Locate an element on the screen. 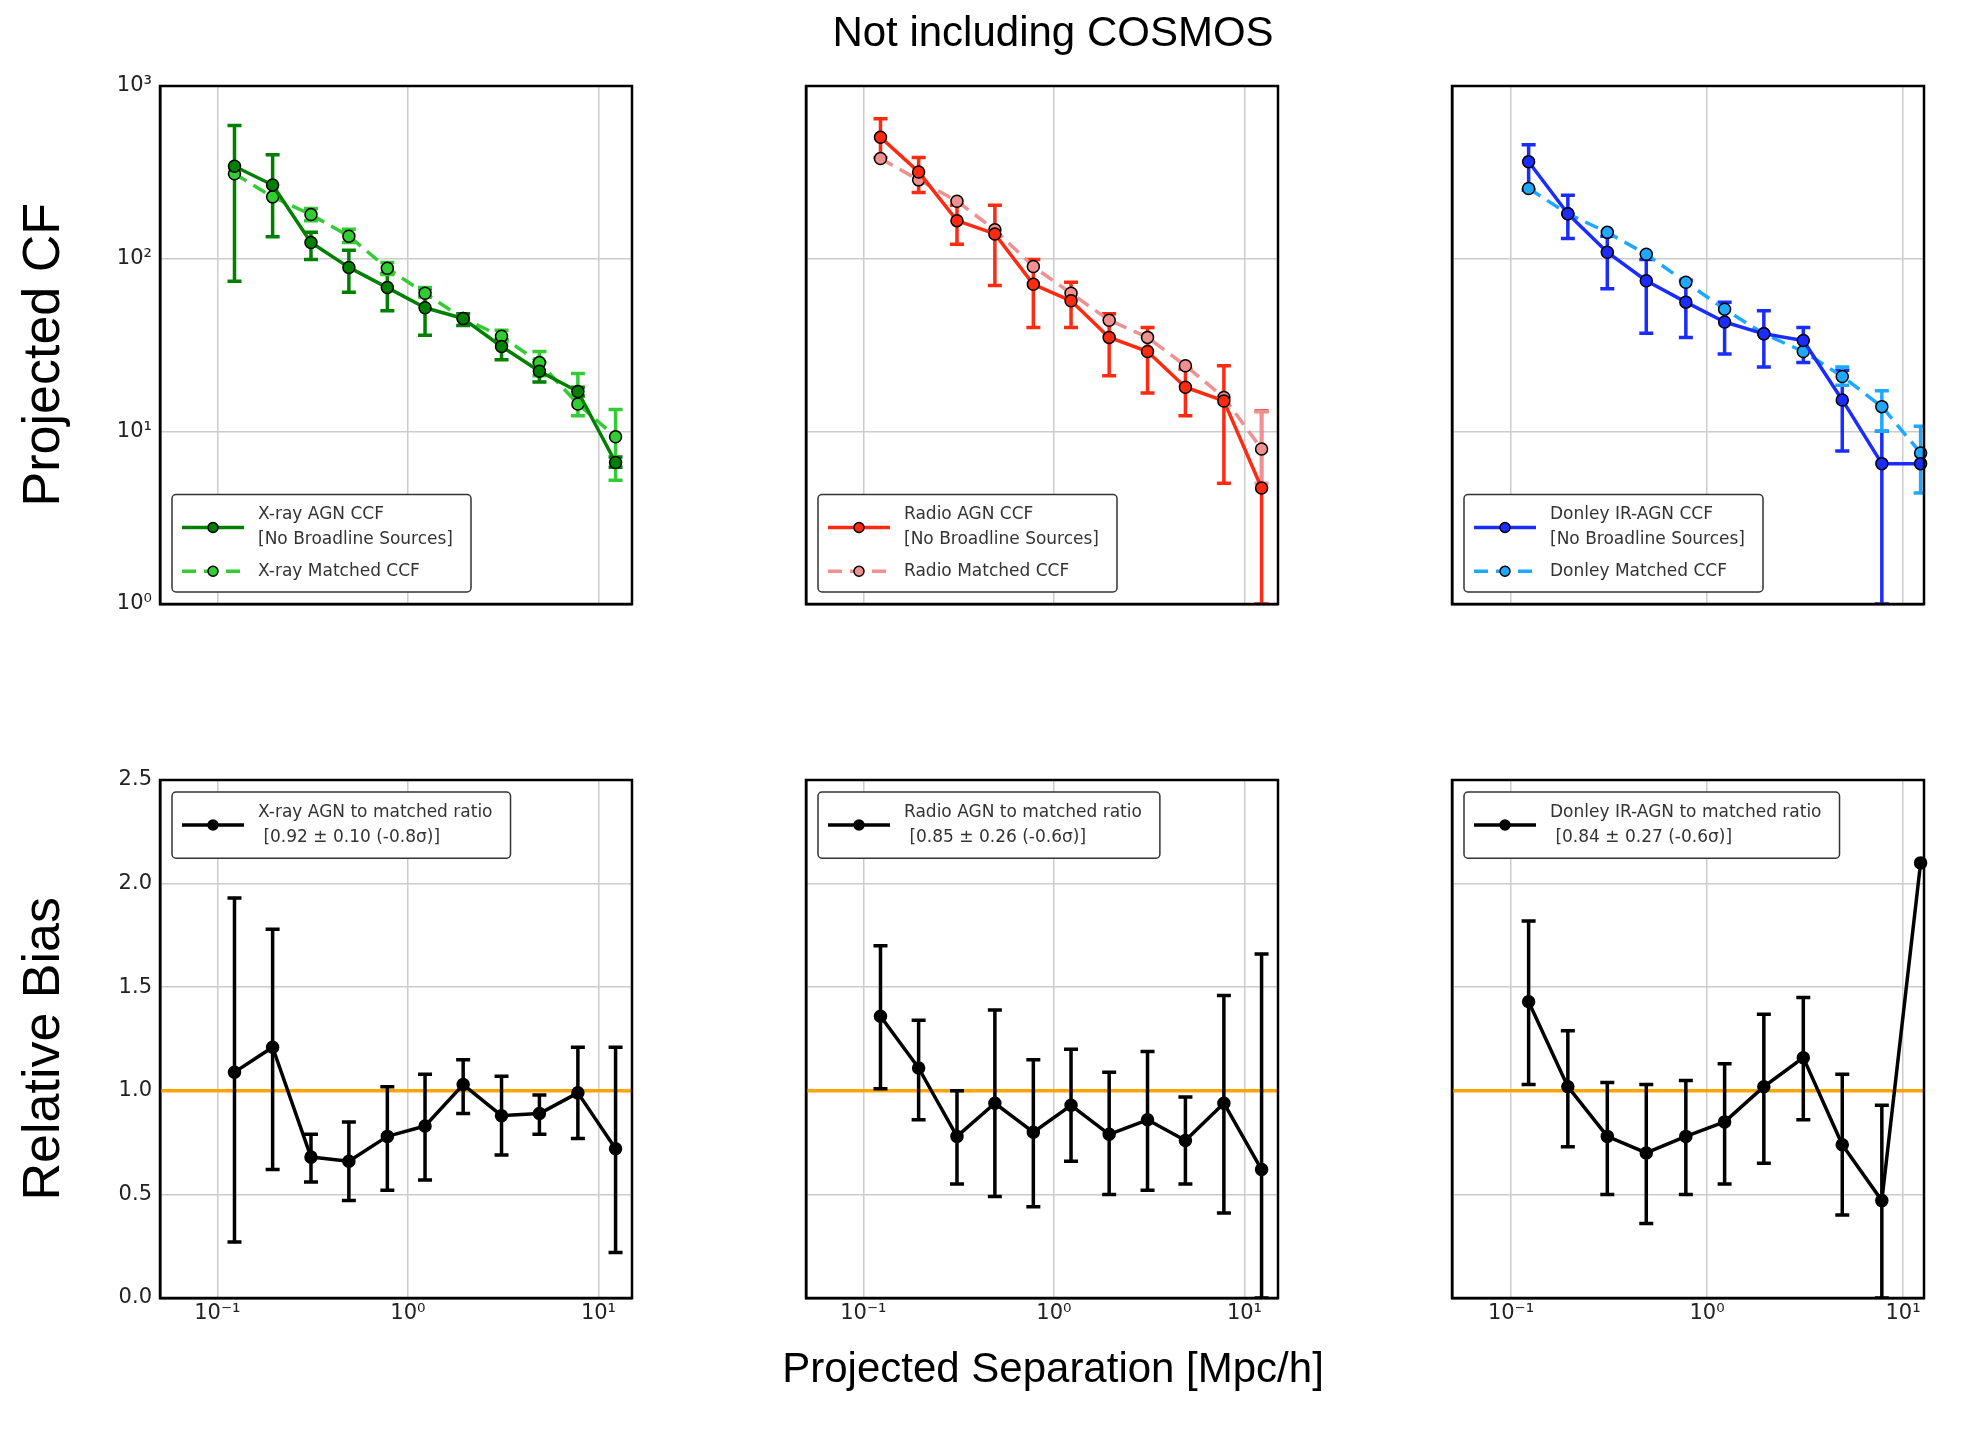  y-tick-label: 10² is located at coordinates (134, 257).